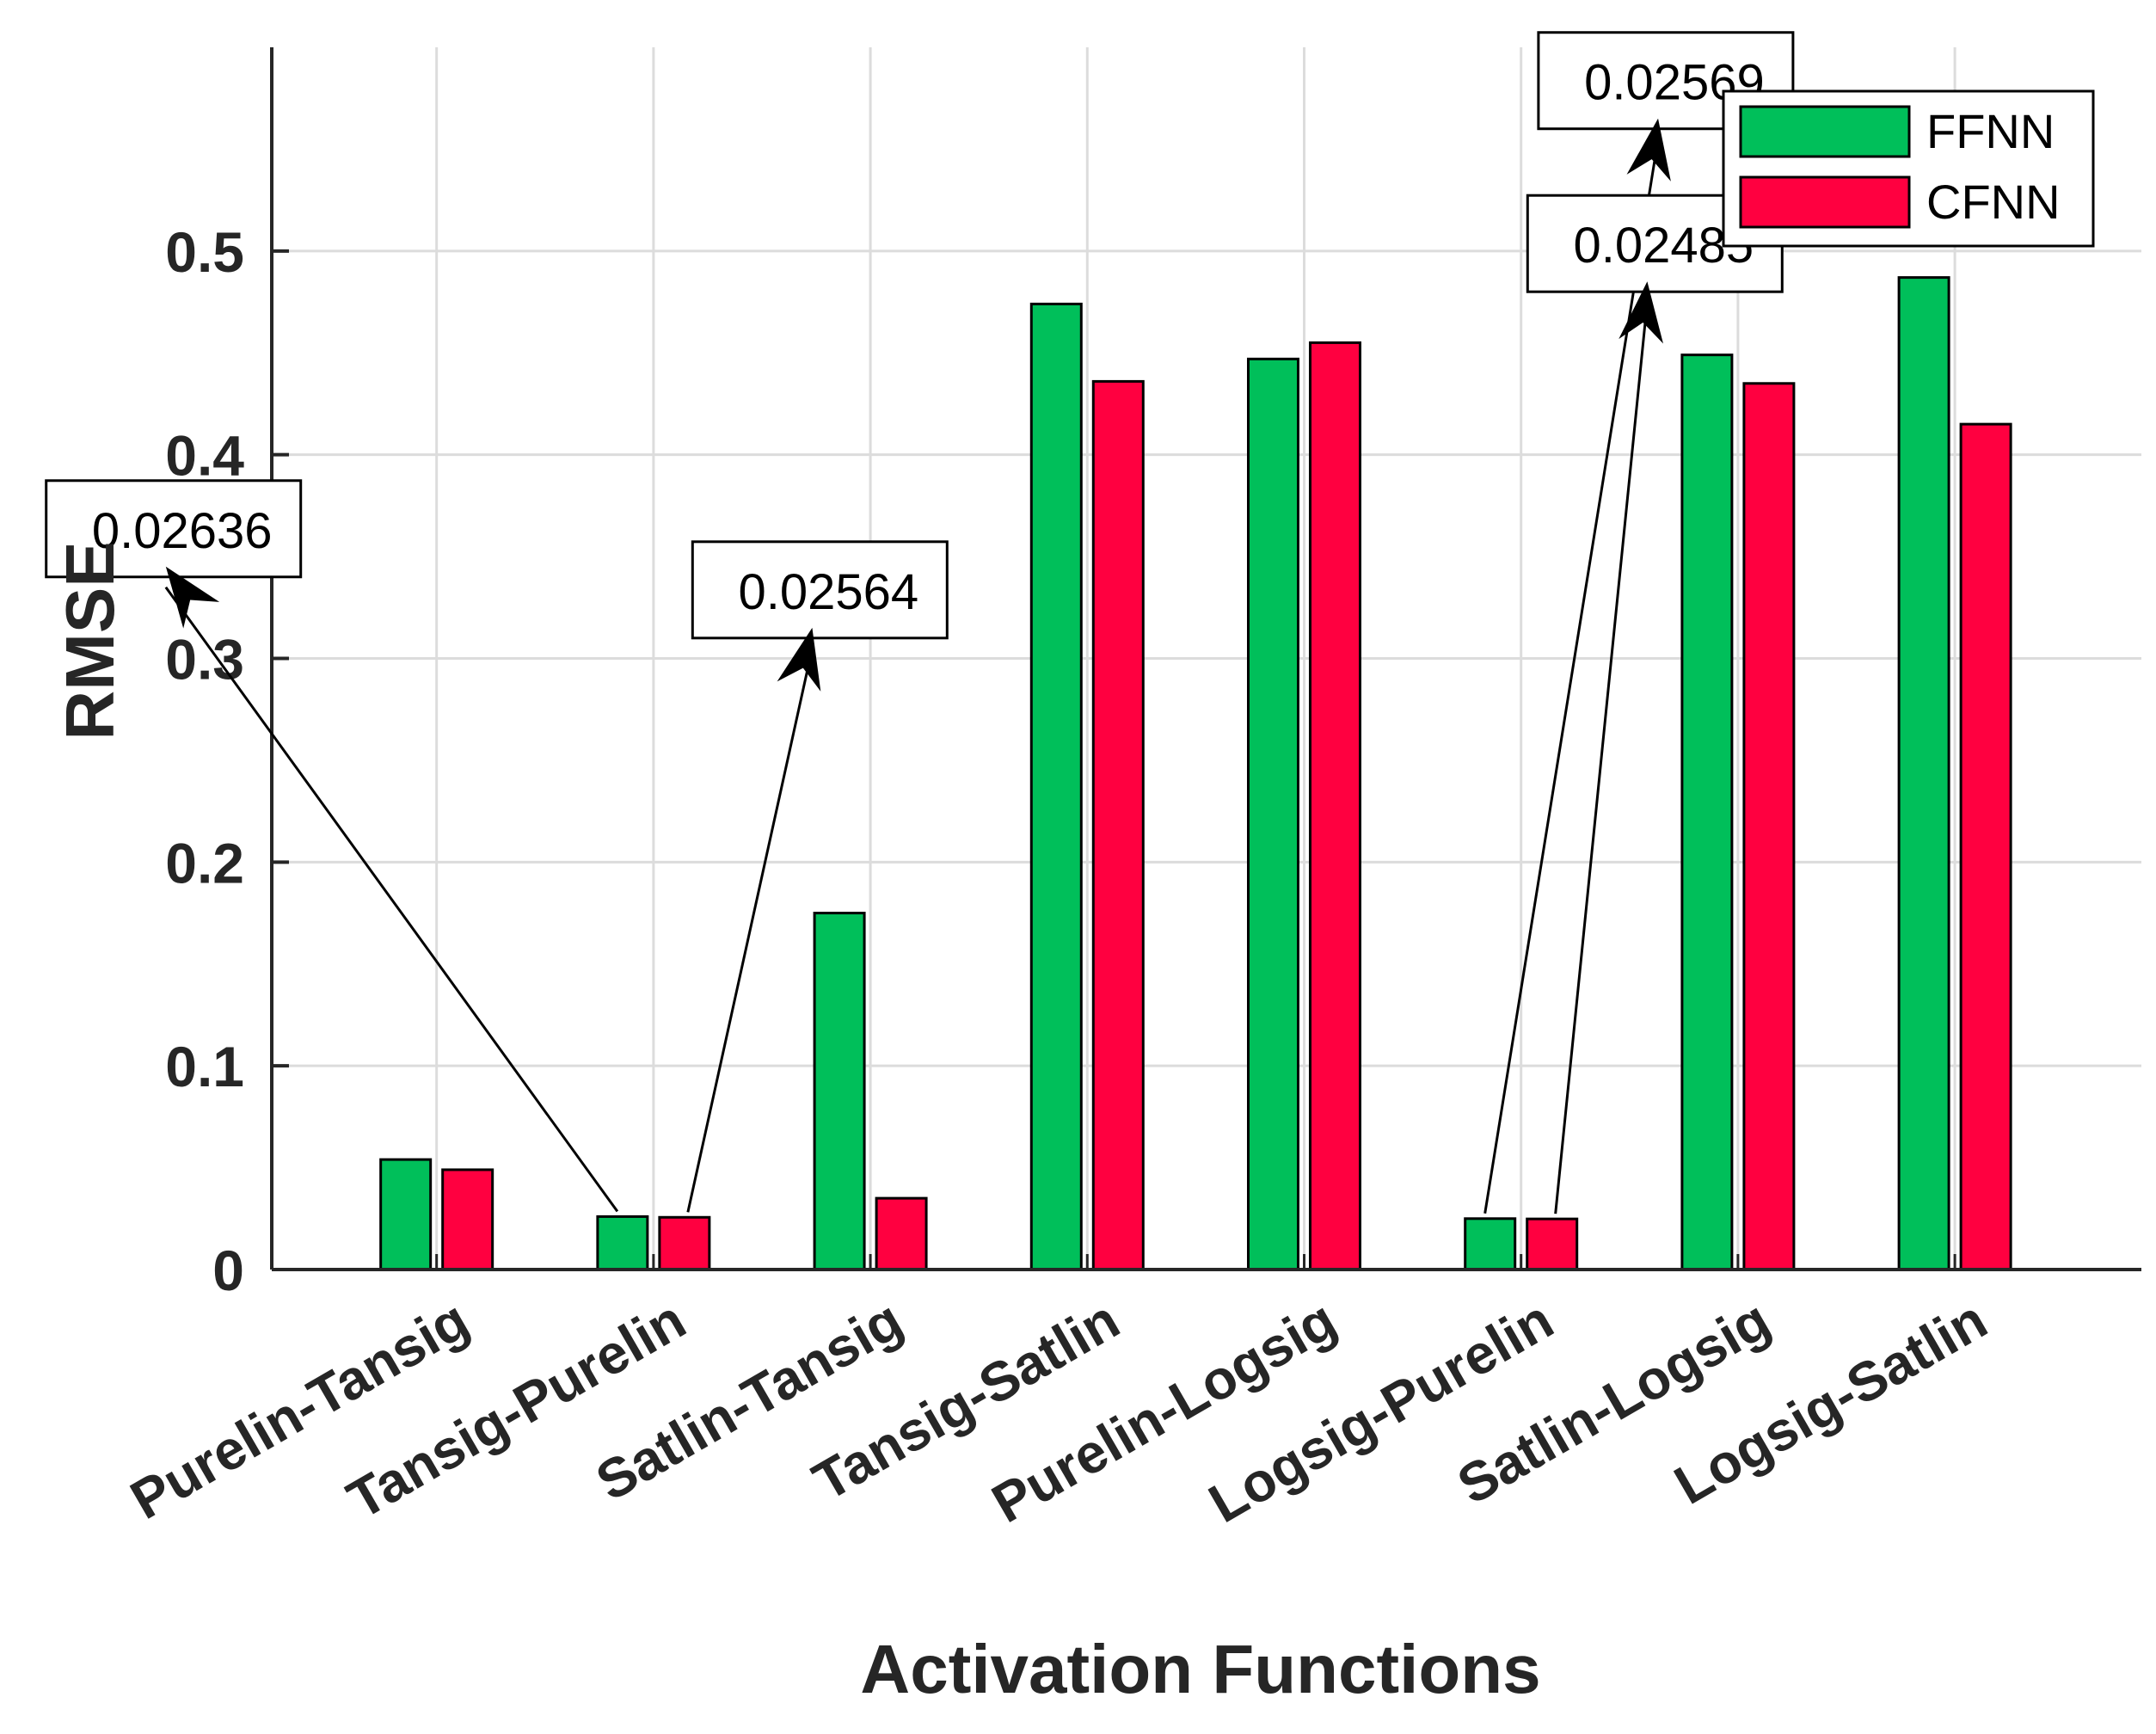 The image size is (2156, 1734). Describe the element at coordinates (1056, 786) in the screenshot. I see `bar-ffnn-tansig-satlin` at that location.